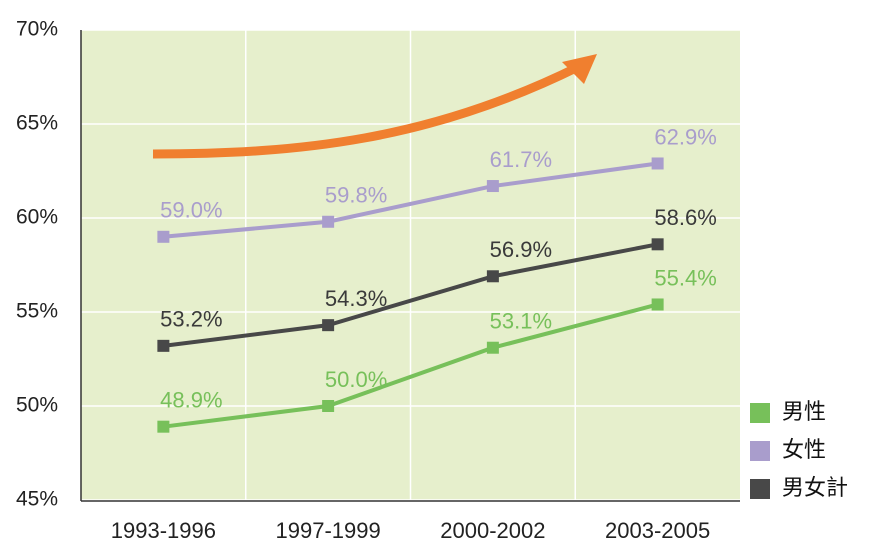 Image resolution: width=880 pixels, height=558 pixels. Describe the element at coordinates (685, 136) in the screenshot. I see `value-label: 62.9%` at that location.